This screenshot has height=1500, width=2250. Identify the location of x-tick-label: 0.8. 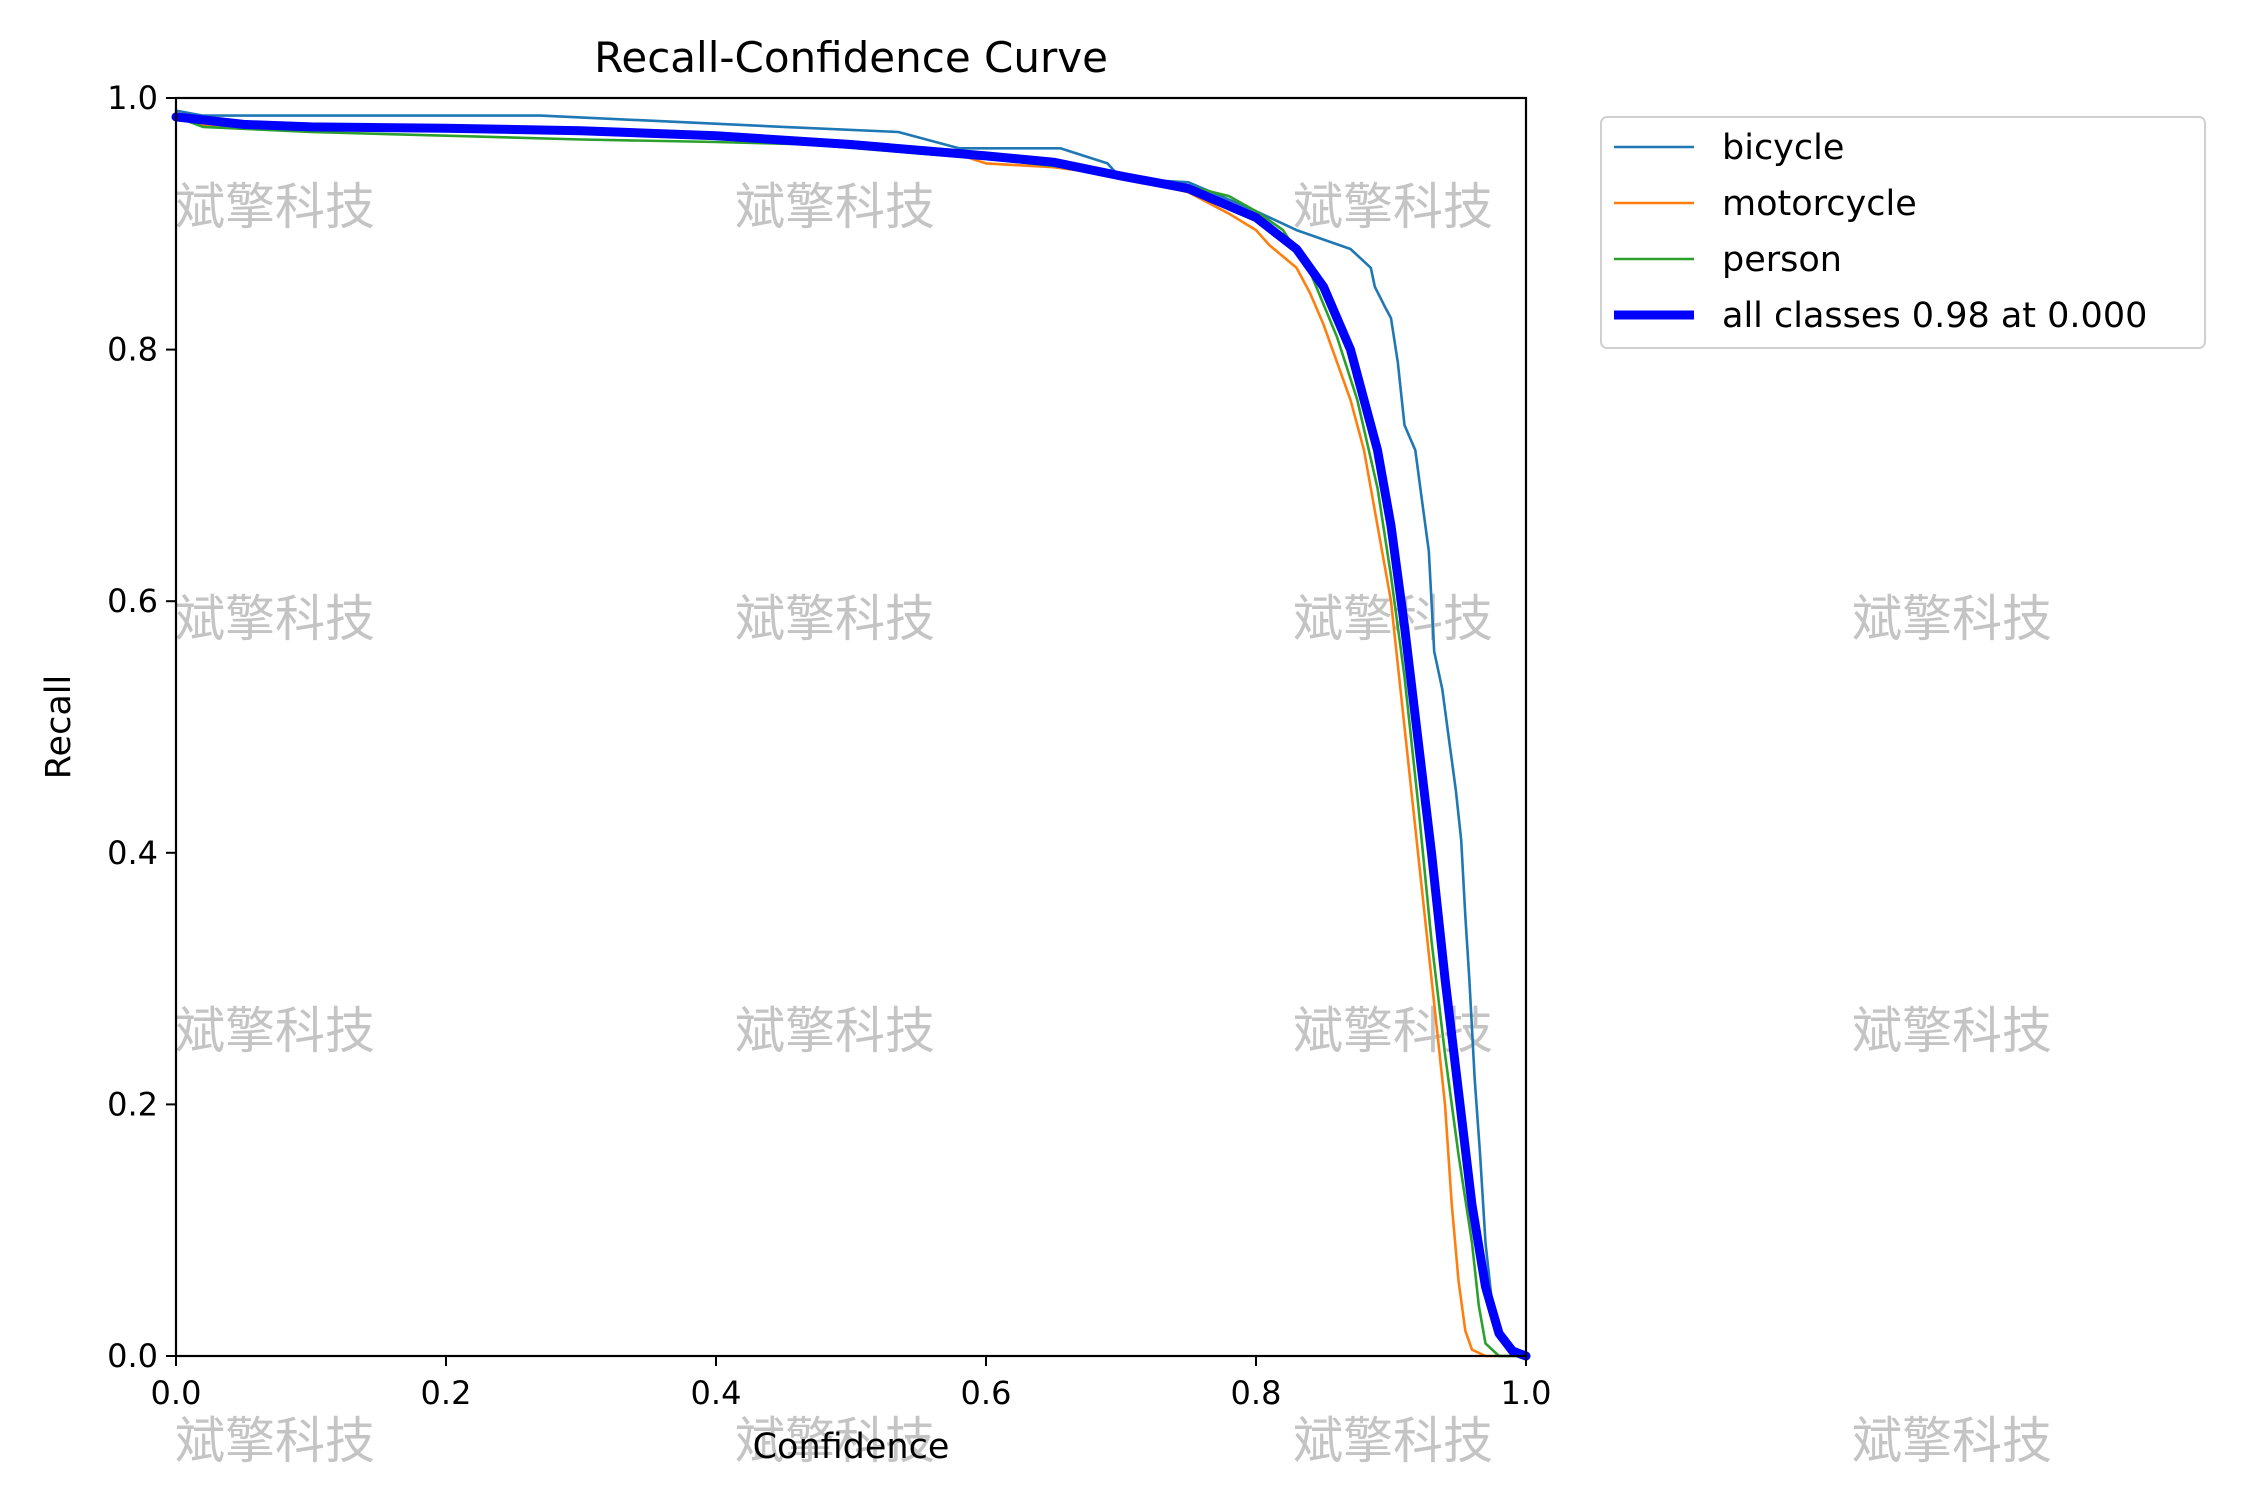
(1256, 1393).